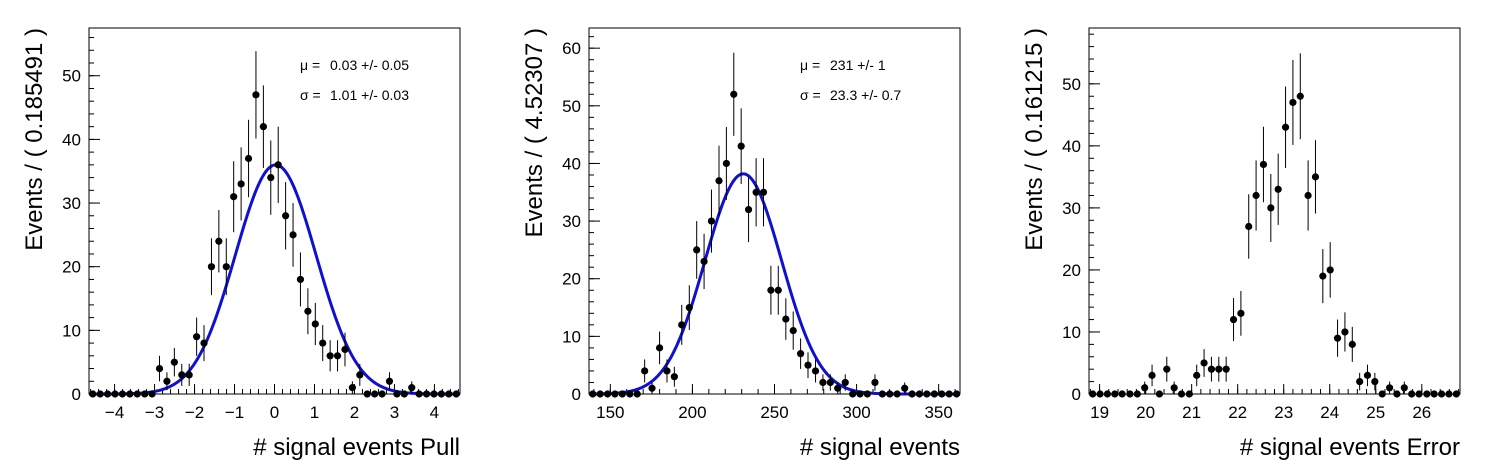 This screenshot has height=472, width=1496. What do you see at coordinates (369, 65) in the screenshot?
I see `mu-value: 0.03 +/- 0.05` at bounding box center [369, 65].